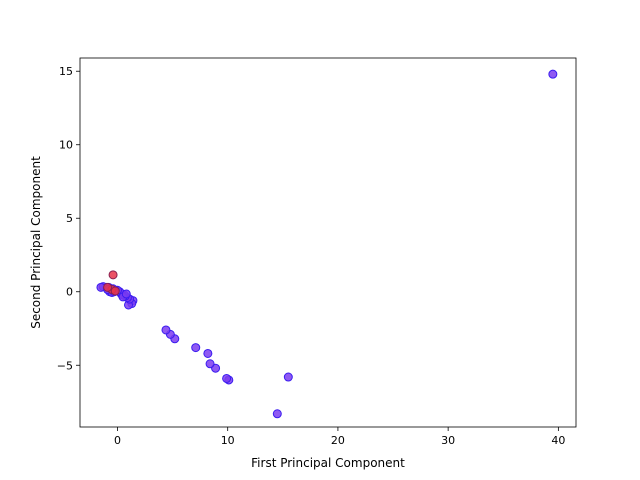 This screenshot has width=640, height=480. What do you see at coordinates (65, 365) in the screenshot?
I see `y-tick-label: −5` at bounding box center [65, 365].